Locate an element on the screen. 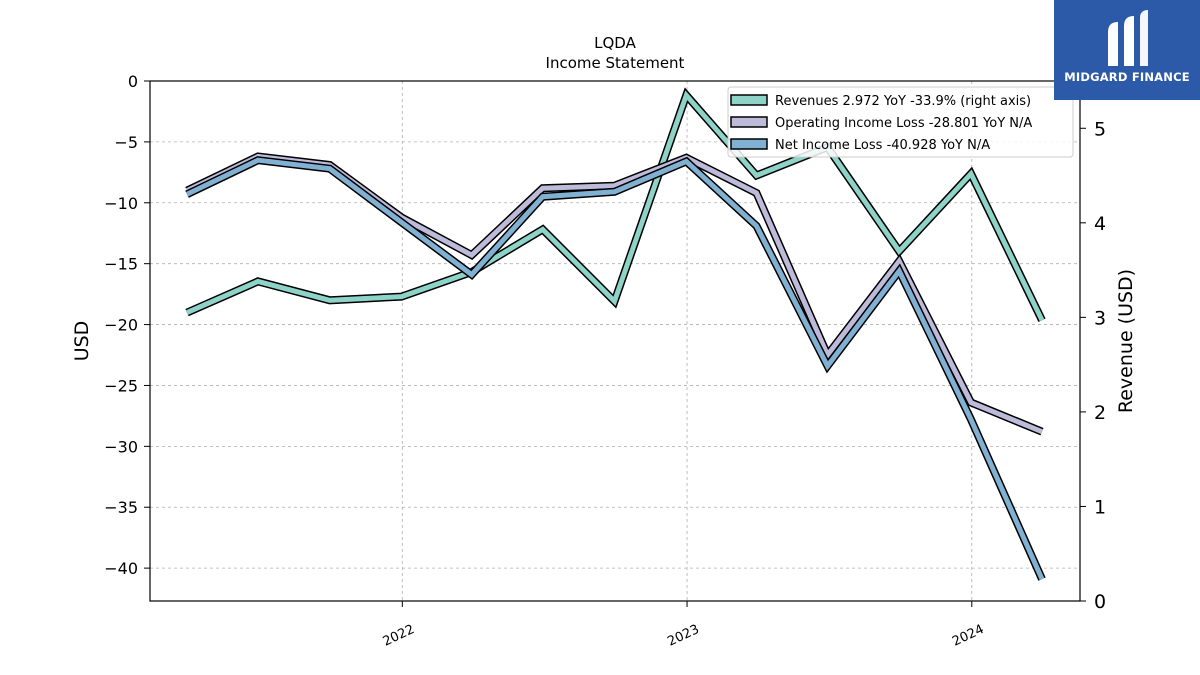 Image resolution: width=1200 pixels, height=675 pixels. brand-logo: MIDGARD FINANCE is located at coordinates (1127, 50).